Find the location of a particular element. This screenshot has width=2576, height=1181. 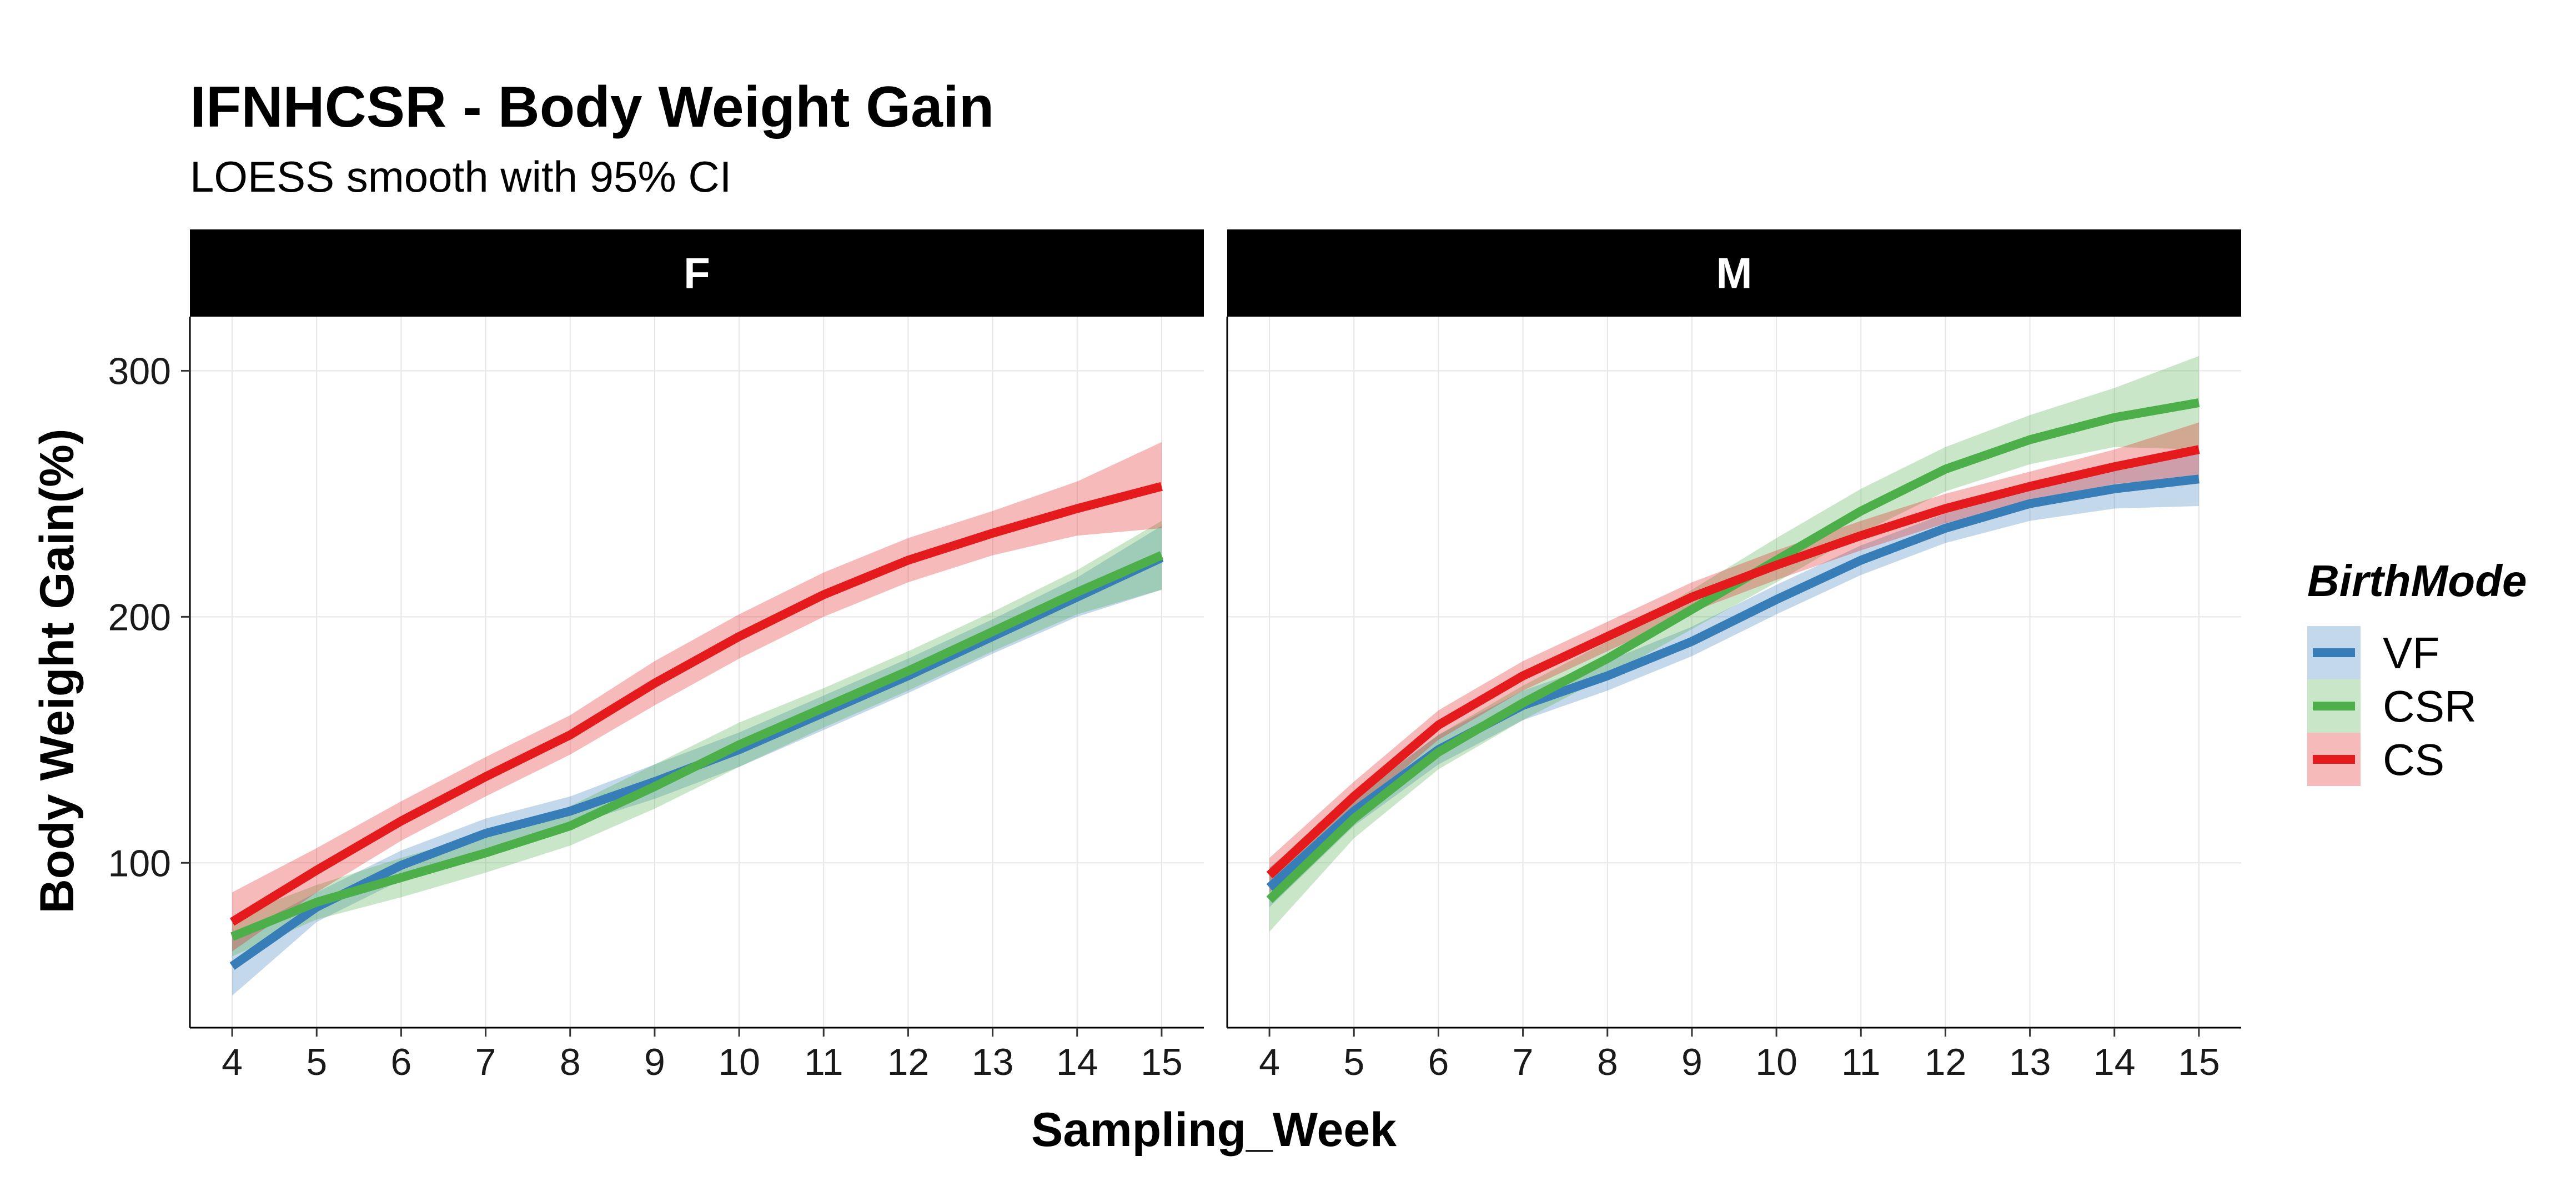

facet-strip-label: F is located at coordinates (697, 273).